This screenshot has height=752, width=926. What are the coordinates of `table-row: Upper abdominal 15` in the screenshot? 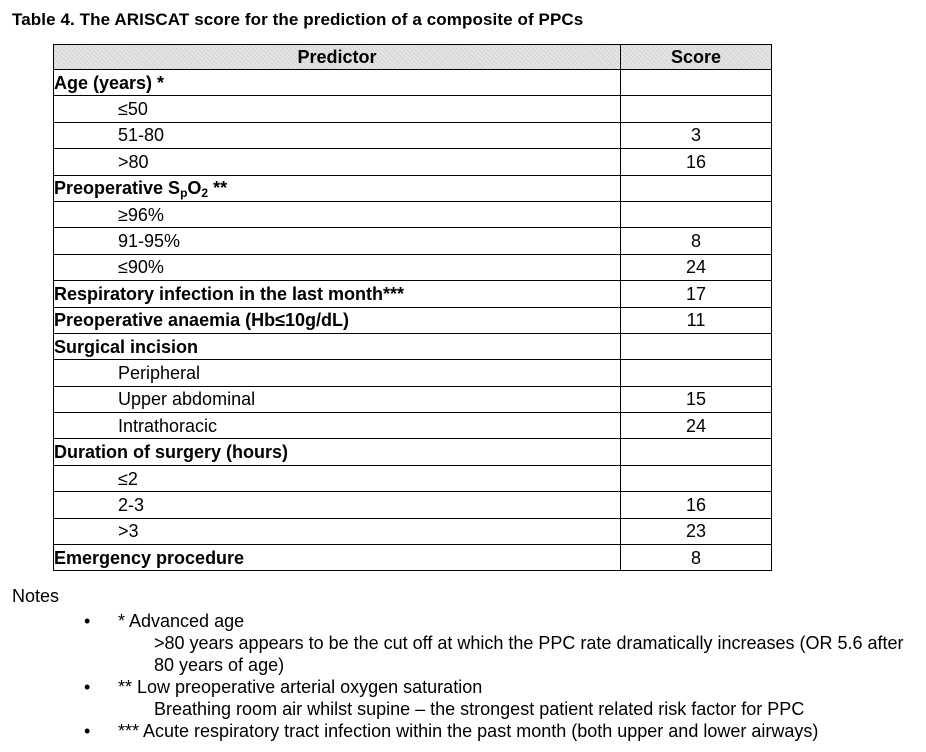 It's located at (412, 399).